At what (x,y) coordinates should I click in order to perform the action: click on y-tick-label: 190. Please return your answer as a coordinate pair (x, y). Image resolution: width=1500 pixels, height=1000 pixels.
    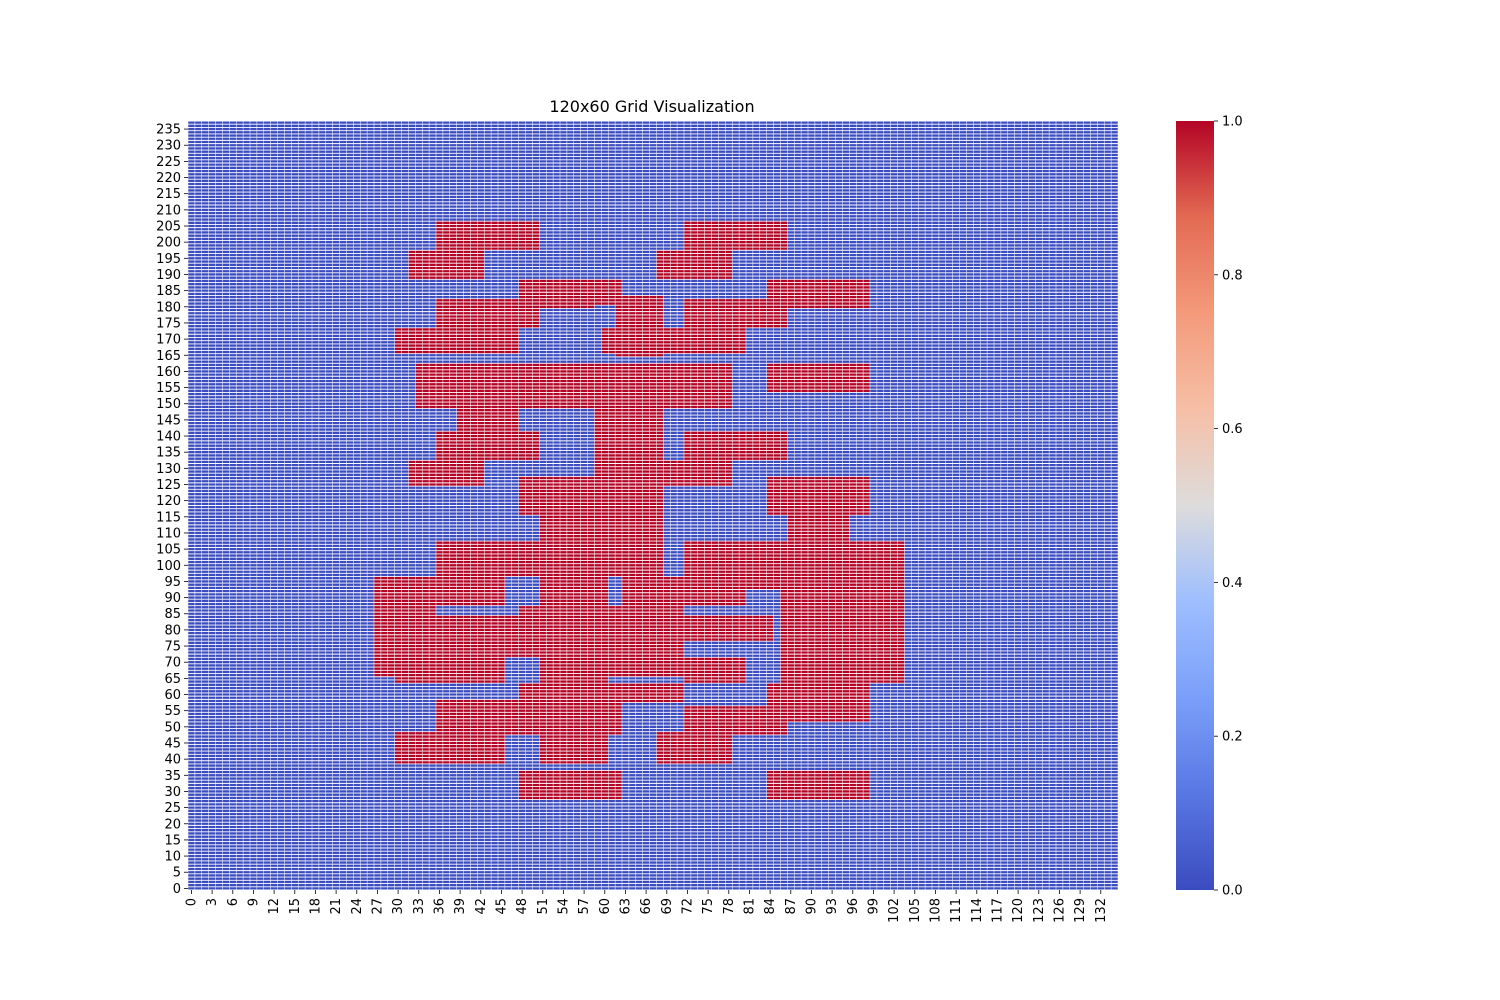
    Looking at the image, I should click on (168, 275).